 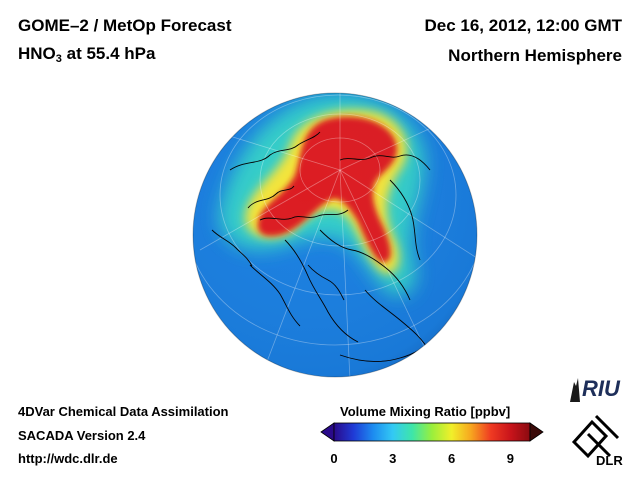 I want to click on colorbar-tick-label: 0, so click(x=334, y=458).